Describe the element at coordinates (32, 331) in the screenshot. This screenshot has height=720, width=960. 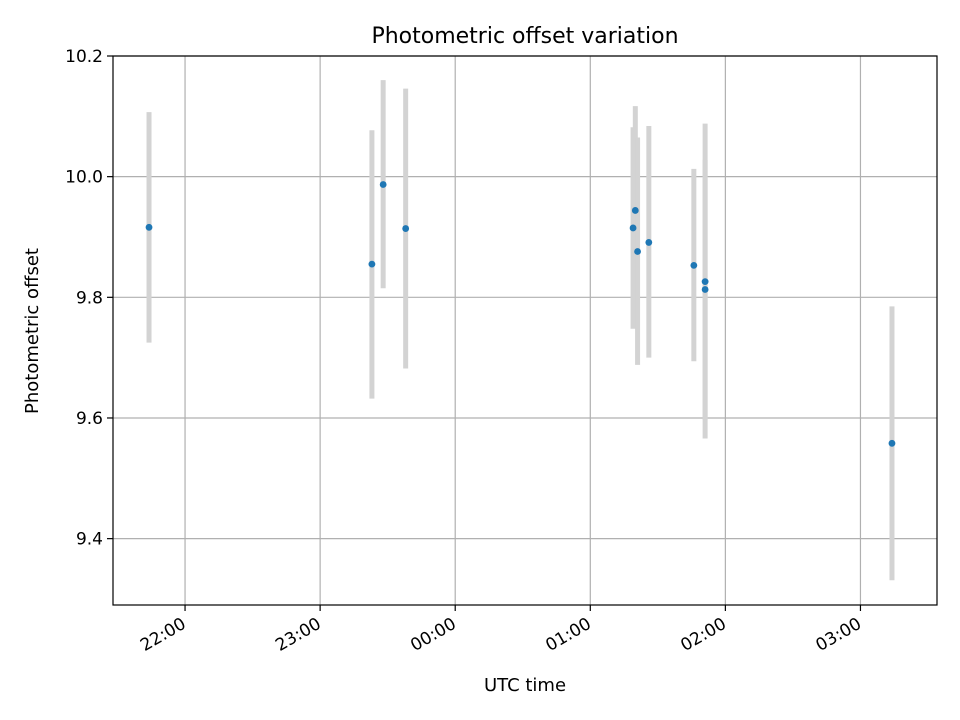
I see `y-axis-label: Photometric offset` at that location.